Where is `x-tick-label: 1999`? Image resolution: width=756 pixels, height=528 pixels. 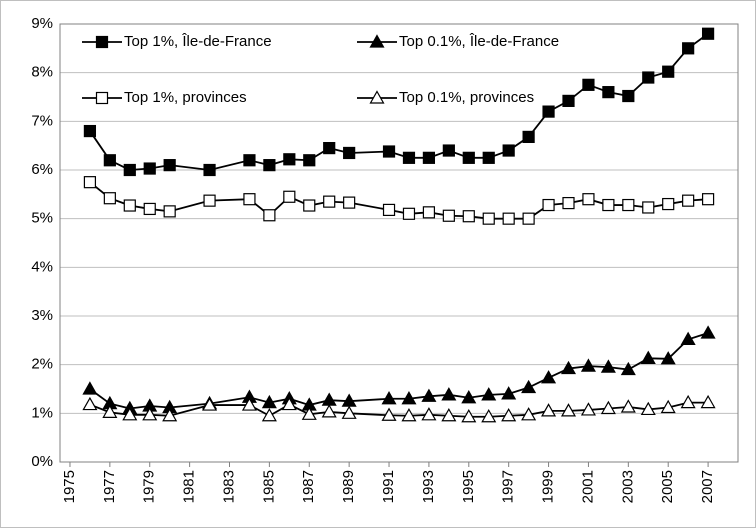 x-tick-label: 1999 is located at coordinates (548, 486).